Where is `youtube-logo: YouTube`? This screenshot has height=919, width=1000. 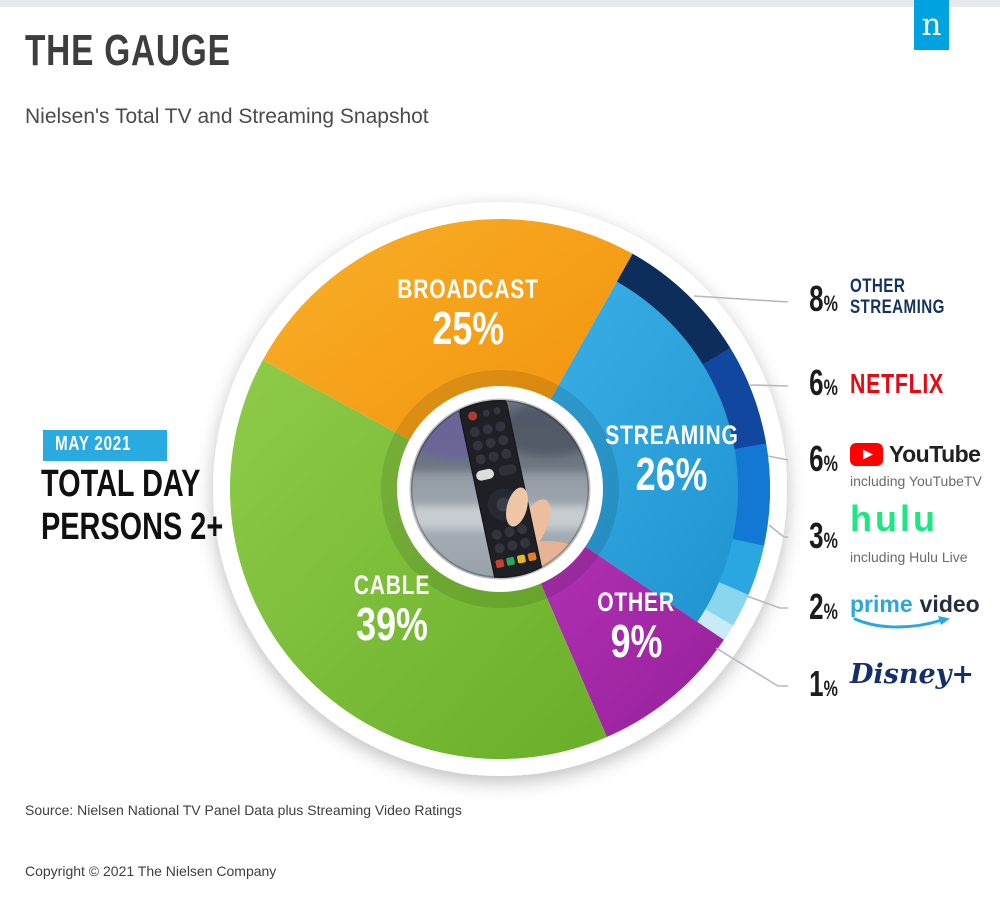
youtube-logo: YouTube is located at coordinates (915, 454).